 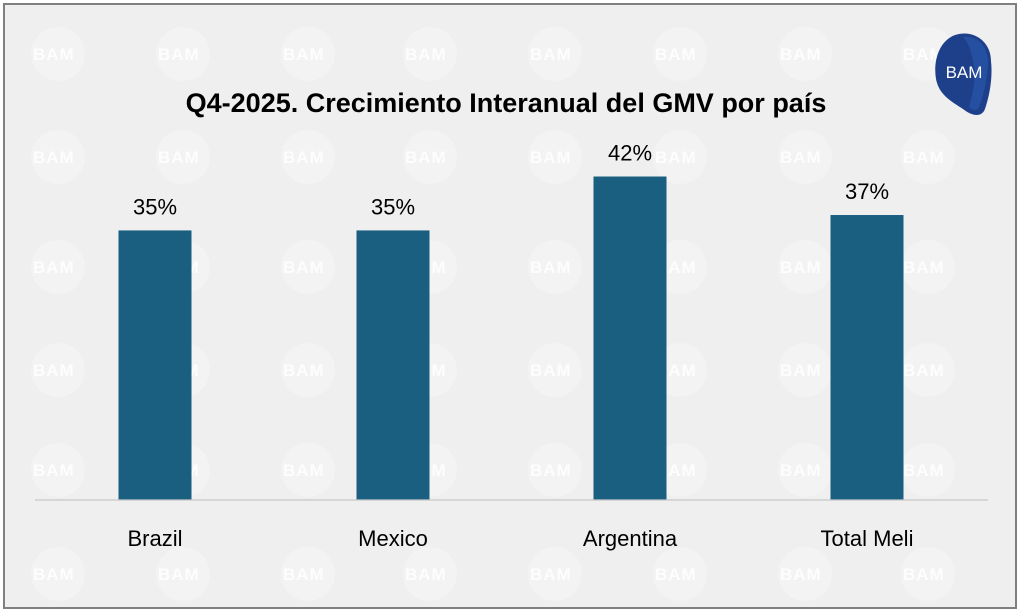 I want to click on data-label: 37%, so click(x=867, y=191).